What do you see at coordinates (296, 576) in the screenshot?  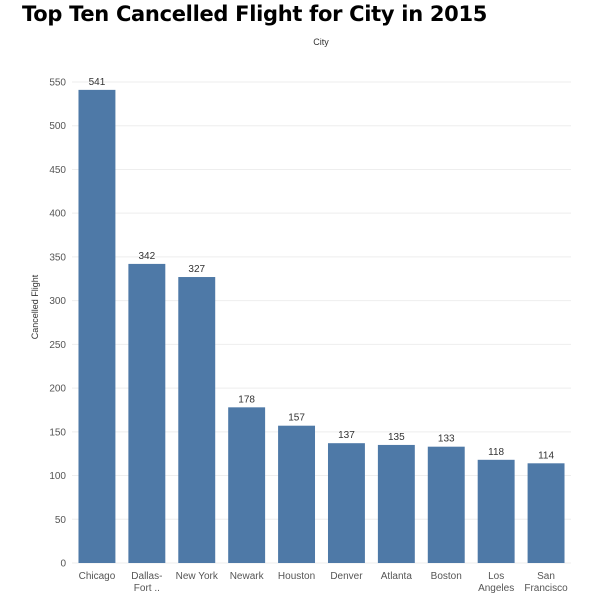 I see `x-category-label: Houston` at bounding box center [296, 576].